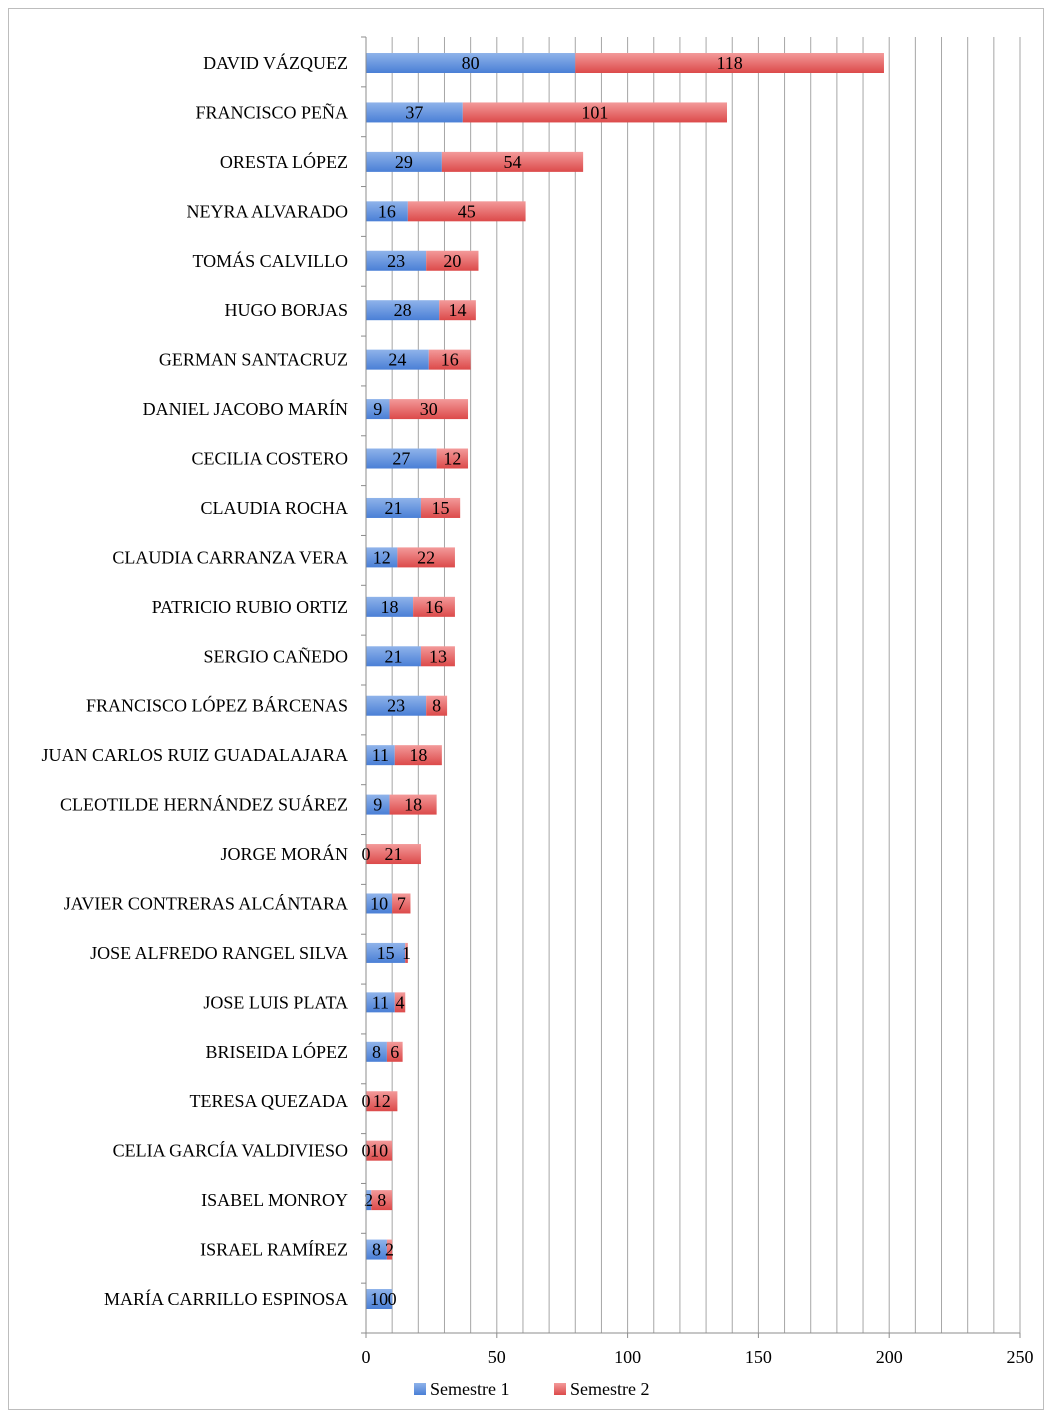 This screenshot has width=1053, height=1418. What do you see at coordinates (471, 63) in the screenshot?
I see `data-label-semestre-1: 80` at bounding box center [471, 63].